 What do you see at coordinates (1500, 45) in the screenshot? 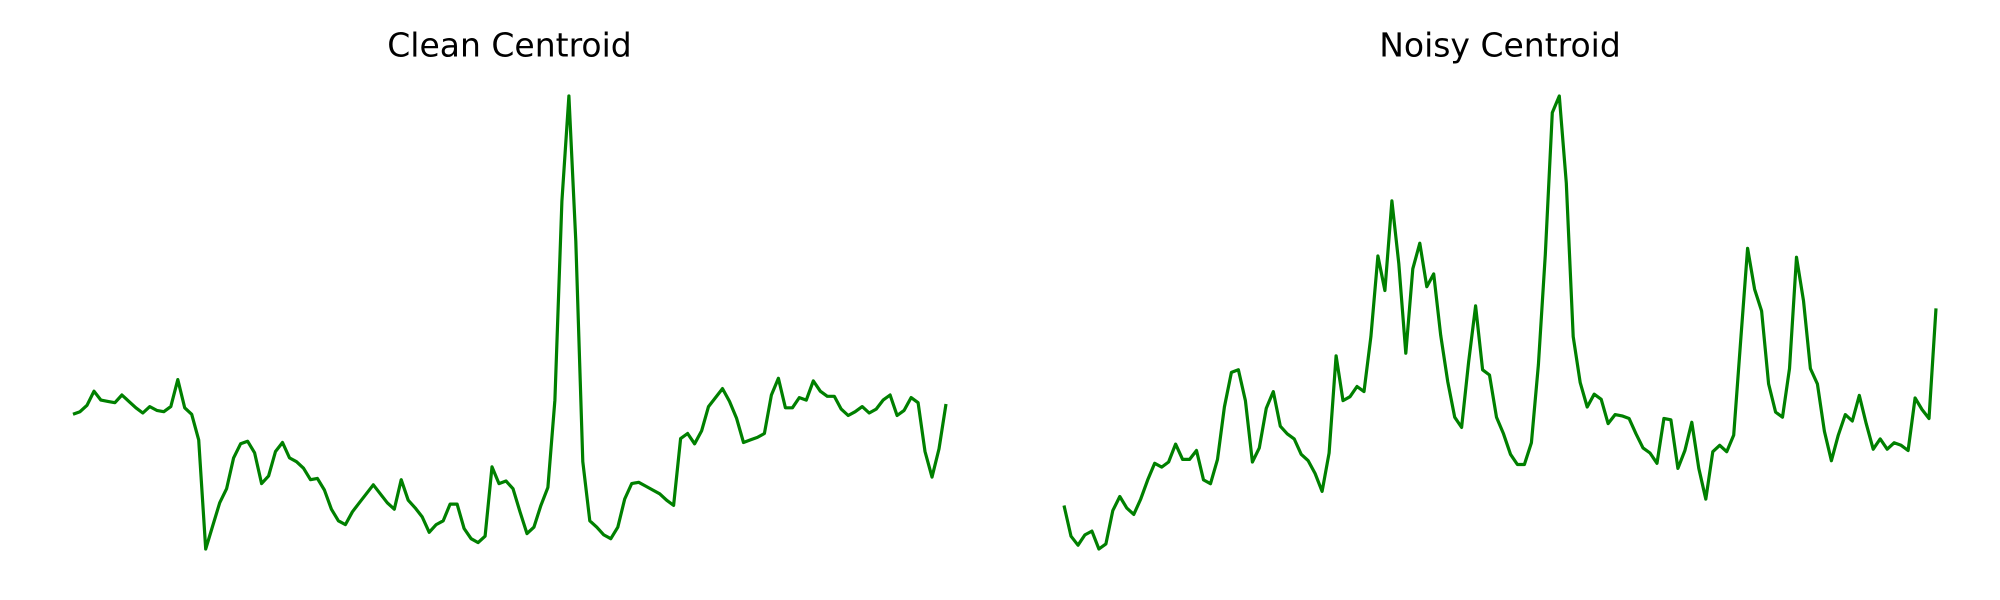
I see `chart-title: Noisy Centroid` at bounding box center [1500, 45].